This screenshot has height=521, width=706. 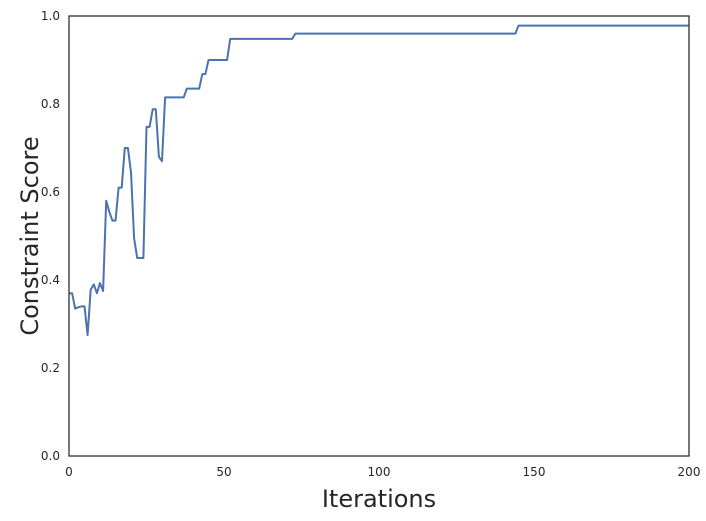 I want to click on x-tick-label: 150, so click(x=534, y=472).